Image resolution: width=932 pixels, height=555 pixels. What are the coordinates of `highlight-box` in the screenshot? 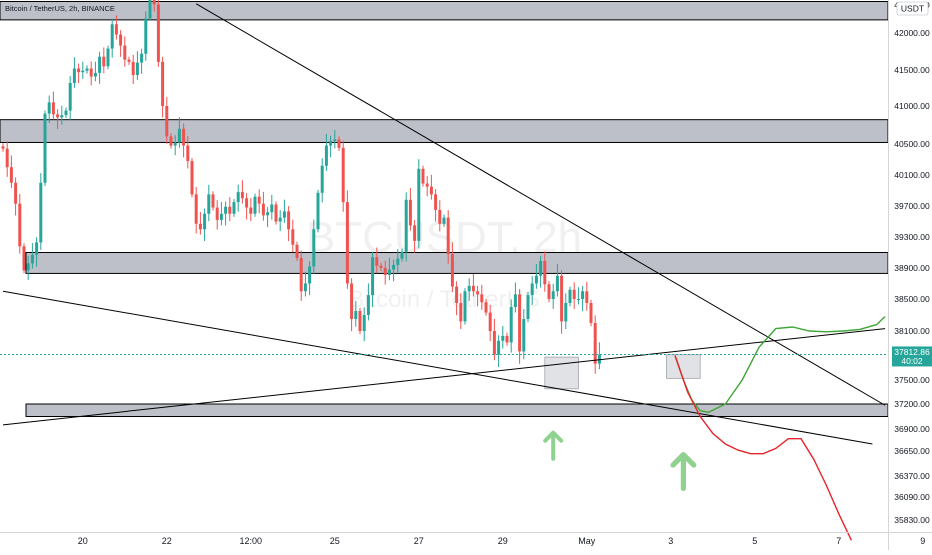 It's located at (561, 373).